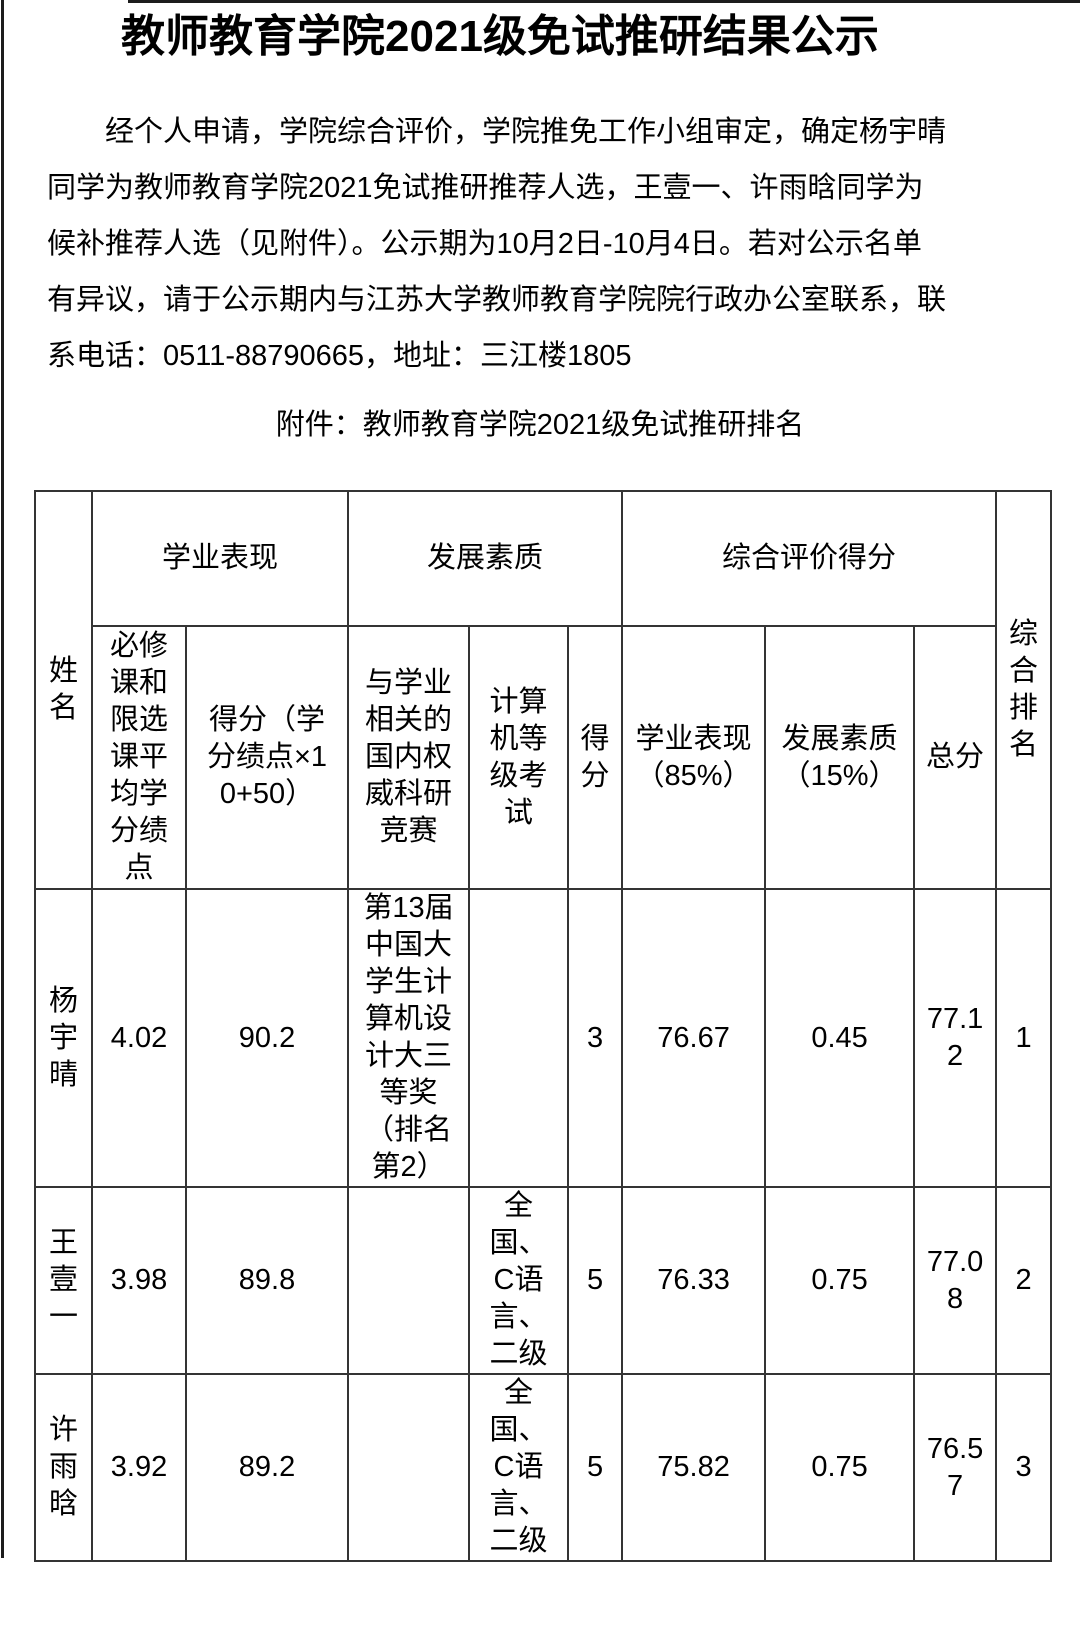  Describe the element at coordinates (139, 1467) in the screenshot. I see `cell-gpa: 3.92` at that location.